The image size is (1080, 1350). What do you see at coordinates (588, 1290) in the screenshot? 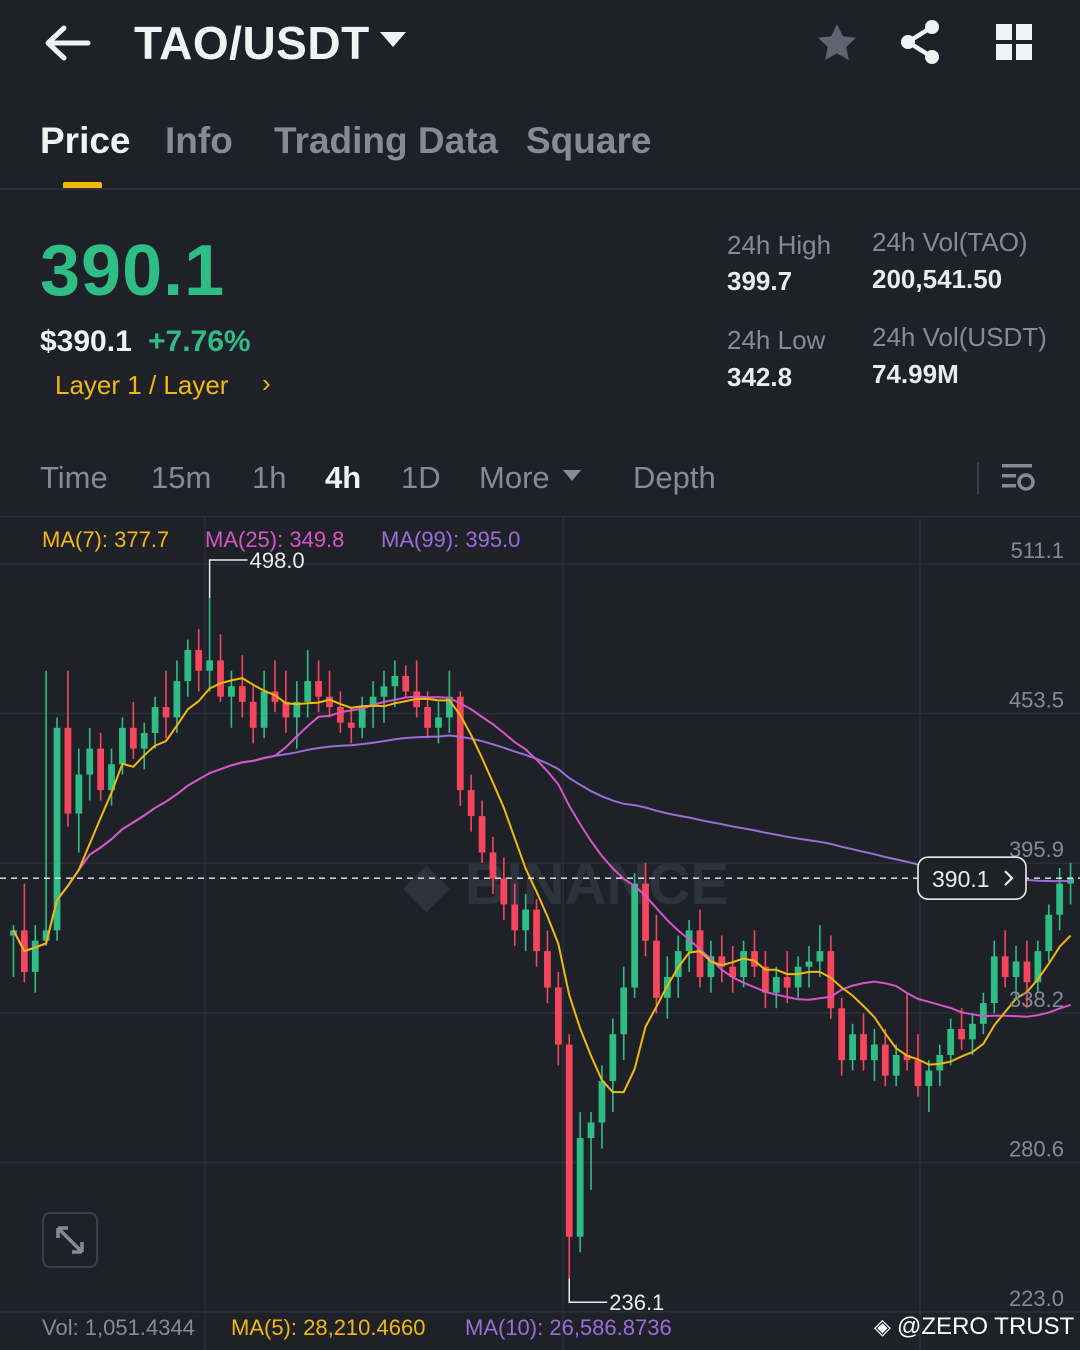
I see `low-marker-line` at bounding box center [588, 1290].